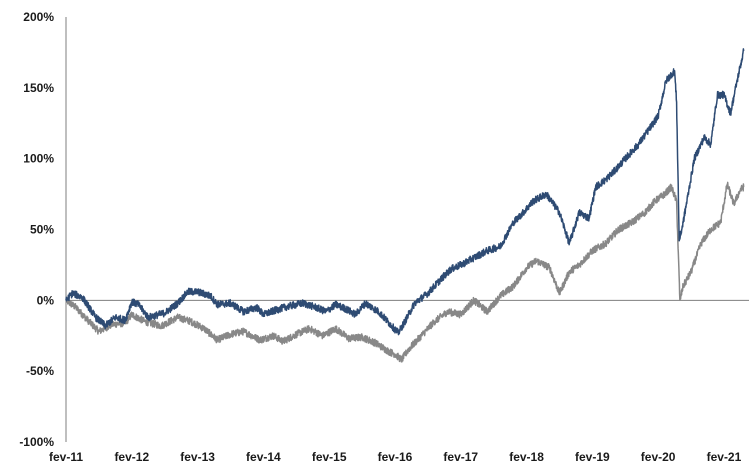  What do you see at coordinates (38, 17) in the screenshot?
I see `y-tick-label: 200%` at bounding box center [38, 17].